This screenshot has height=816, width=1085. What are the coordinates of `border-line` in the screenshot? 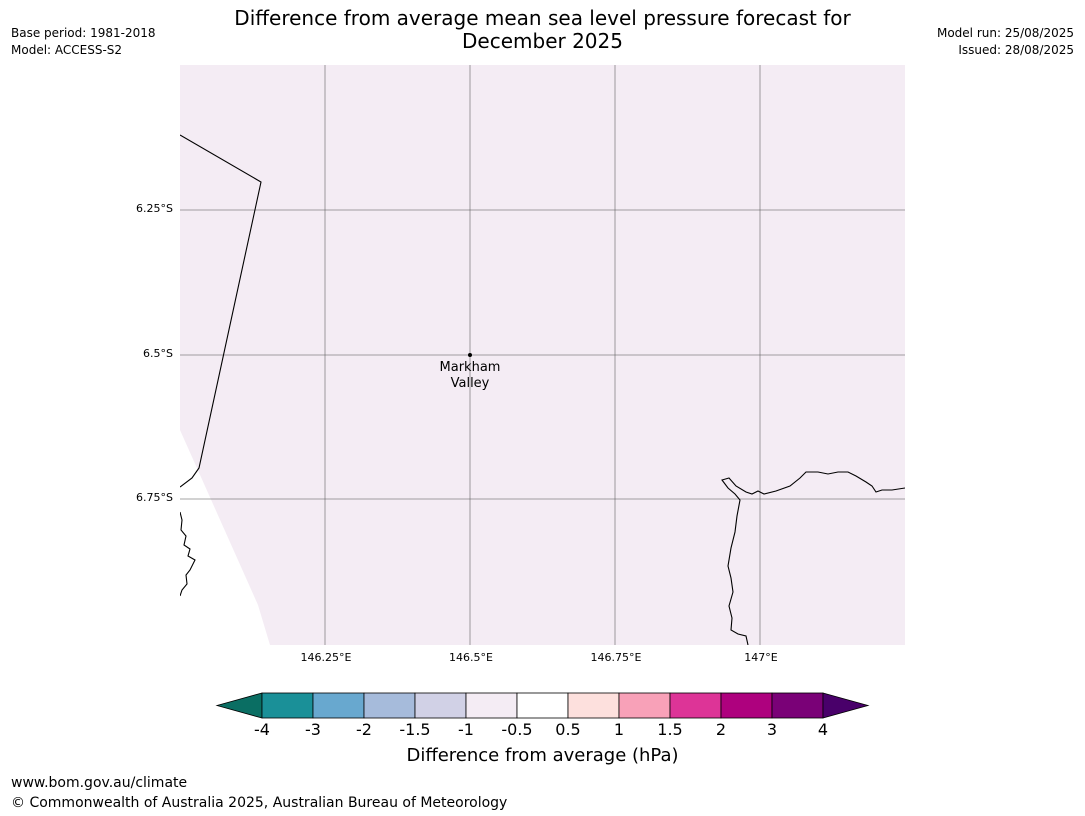 It's located at (221, 311).